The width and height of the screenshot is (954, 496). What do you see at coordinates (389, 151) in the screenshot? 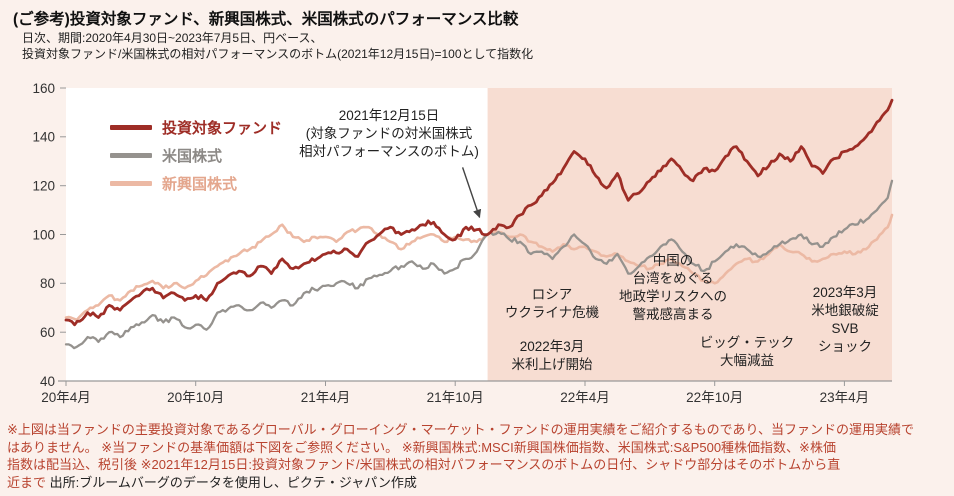
I see `note-line: 相対パフォーマンスのボトム)` at bounding box center [389, 151].